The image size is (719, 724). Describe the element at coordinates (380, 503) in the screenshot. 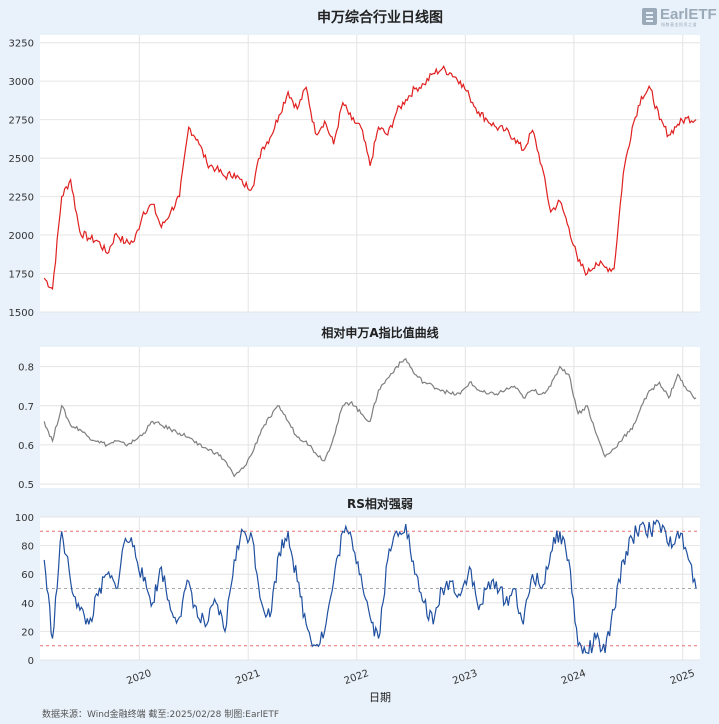

I see `panel-title: RS相对强弱` at that location.